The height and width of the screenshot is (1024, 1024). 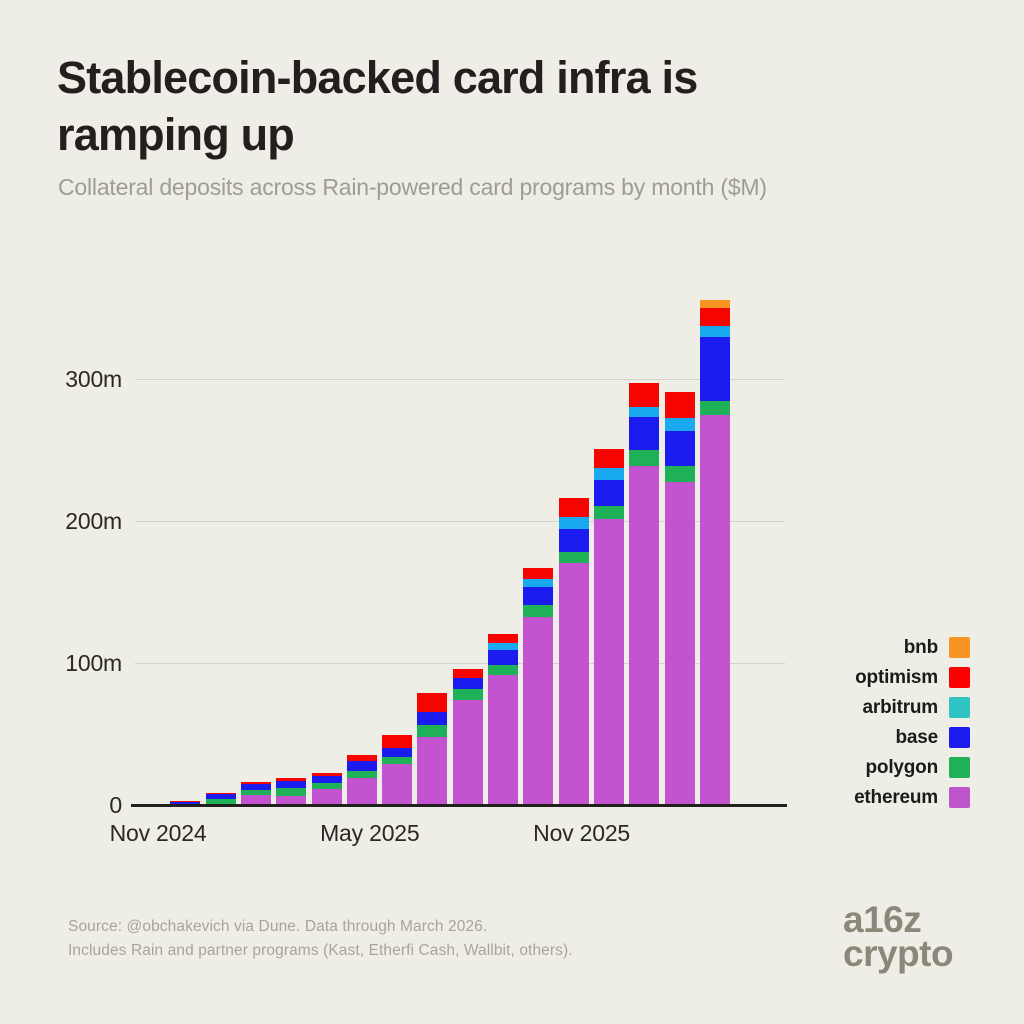 I want to click on legend-item-arbitrum: arbitrum, so click(x=890, y=707).